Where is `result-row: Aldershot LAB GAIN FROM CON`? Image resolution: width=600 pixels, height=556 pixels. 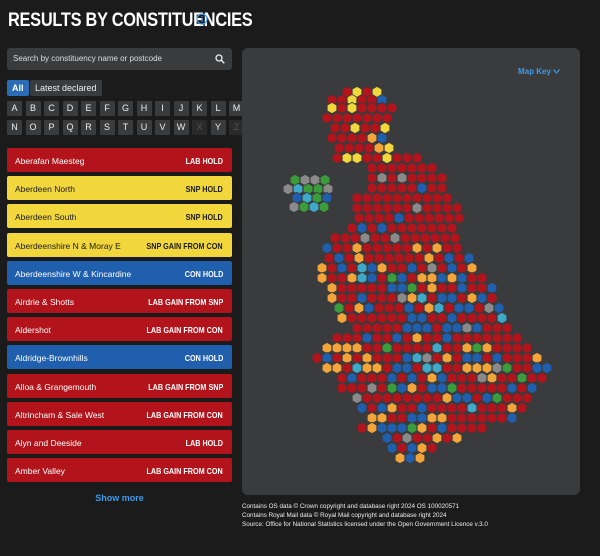
result-row: Aldershot LAB GAIN FROM CON is located at coordinates (119, 329).